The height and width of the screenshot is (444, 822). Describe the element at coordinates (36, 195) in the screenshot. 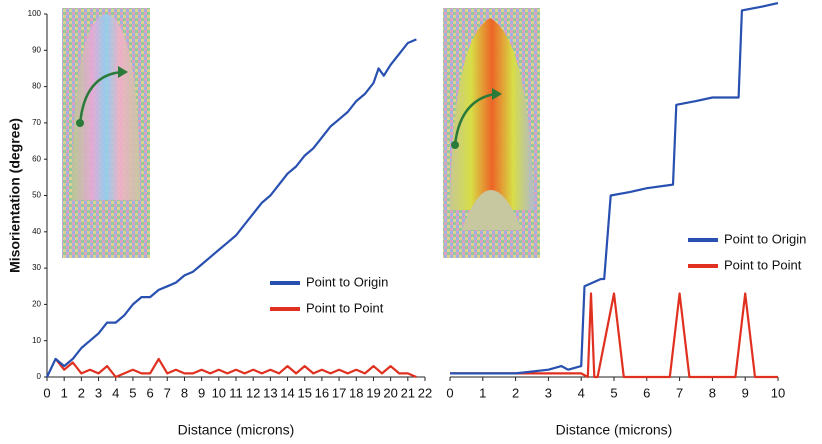

I see `y-tick-label: 50` at that location.